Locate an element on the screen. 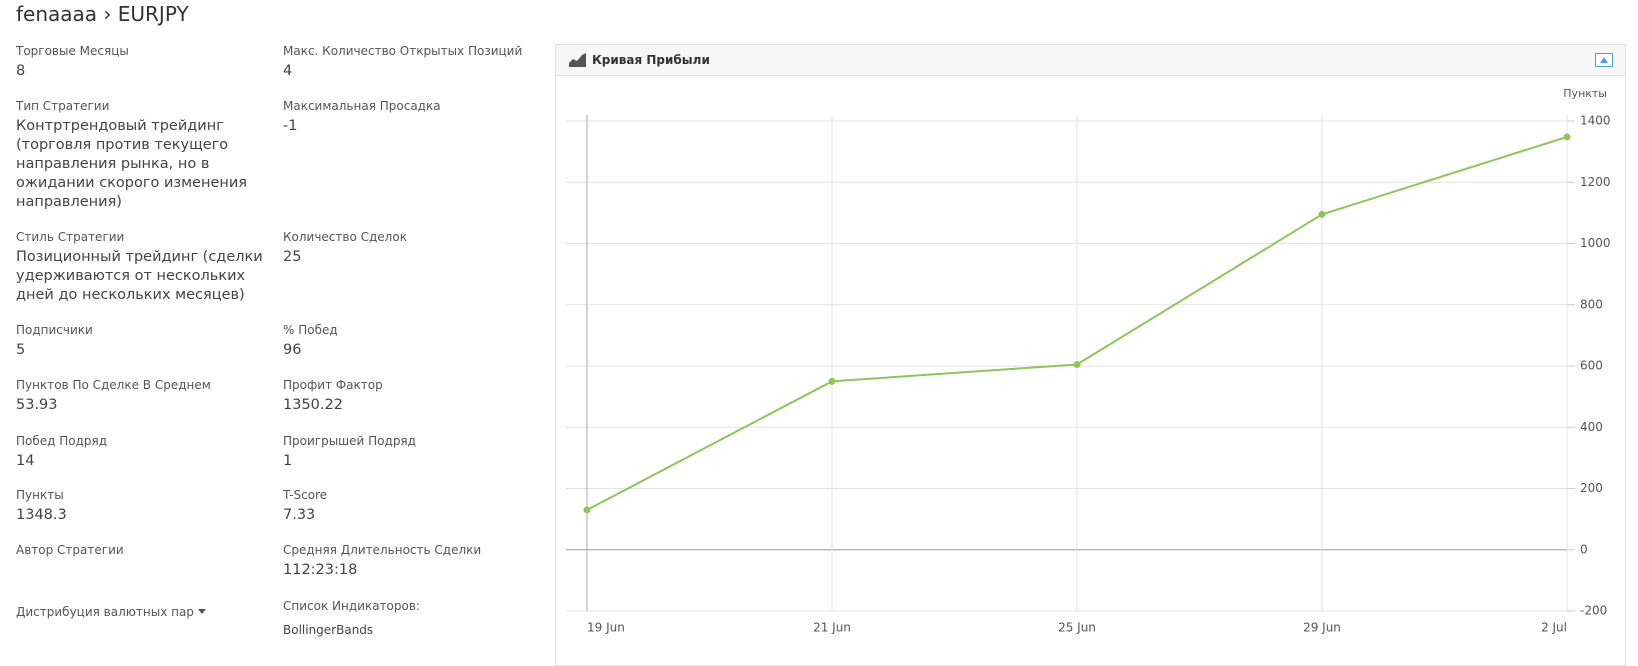 The width and height of the screenshot is (1638, 666). stat-label: Пункты is located at coordinates (40, 495).